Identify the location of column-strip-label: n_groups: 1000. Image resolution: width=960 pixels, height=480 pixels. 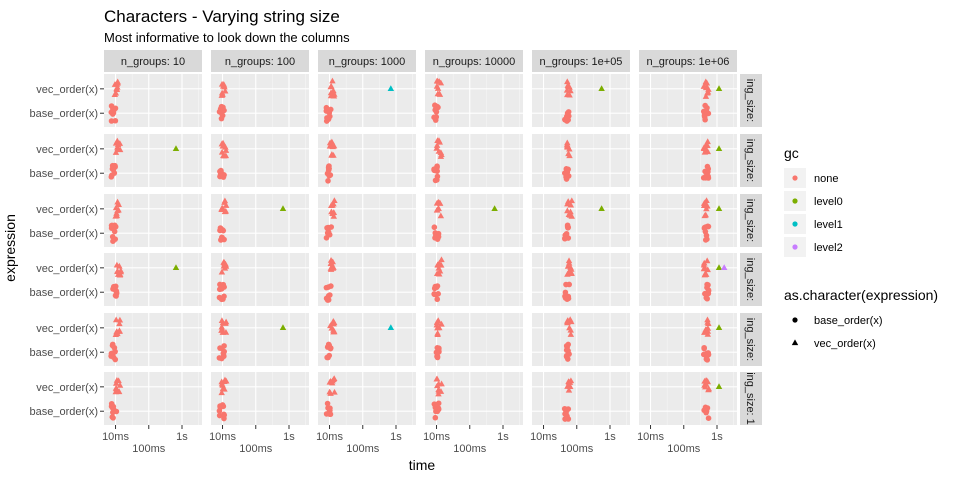
(367, 62).